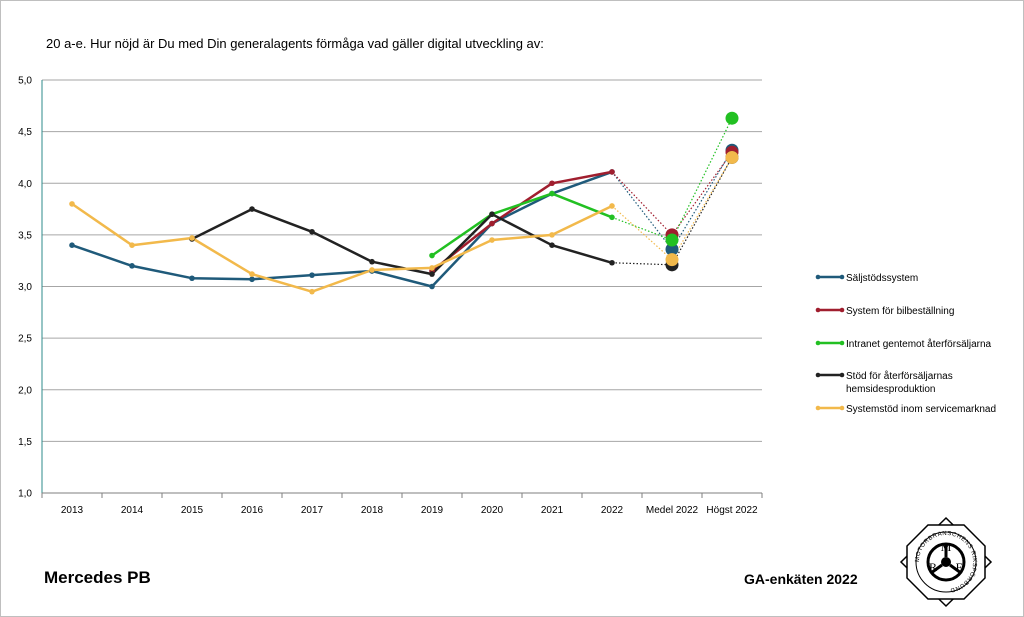 This screenshot has height=617, width=1024. I want to click on y-tick-label: 1,0, so click(25, 494).